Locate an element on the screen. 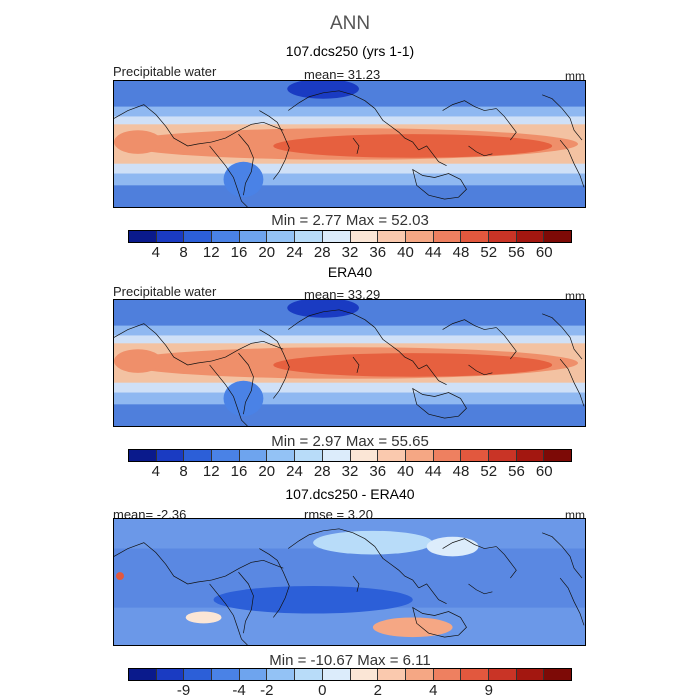 This screenshot has width=700, height=700. colorbar-tick-label: 52 is located at coordinates (489, 471).